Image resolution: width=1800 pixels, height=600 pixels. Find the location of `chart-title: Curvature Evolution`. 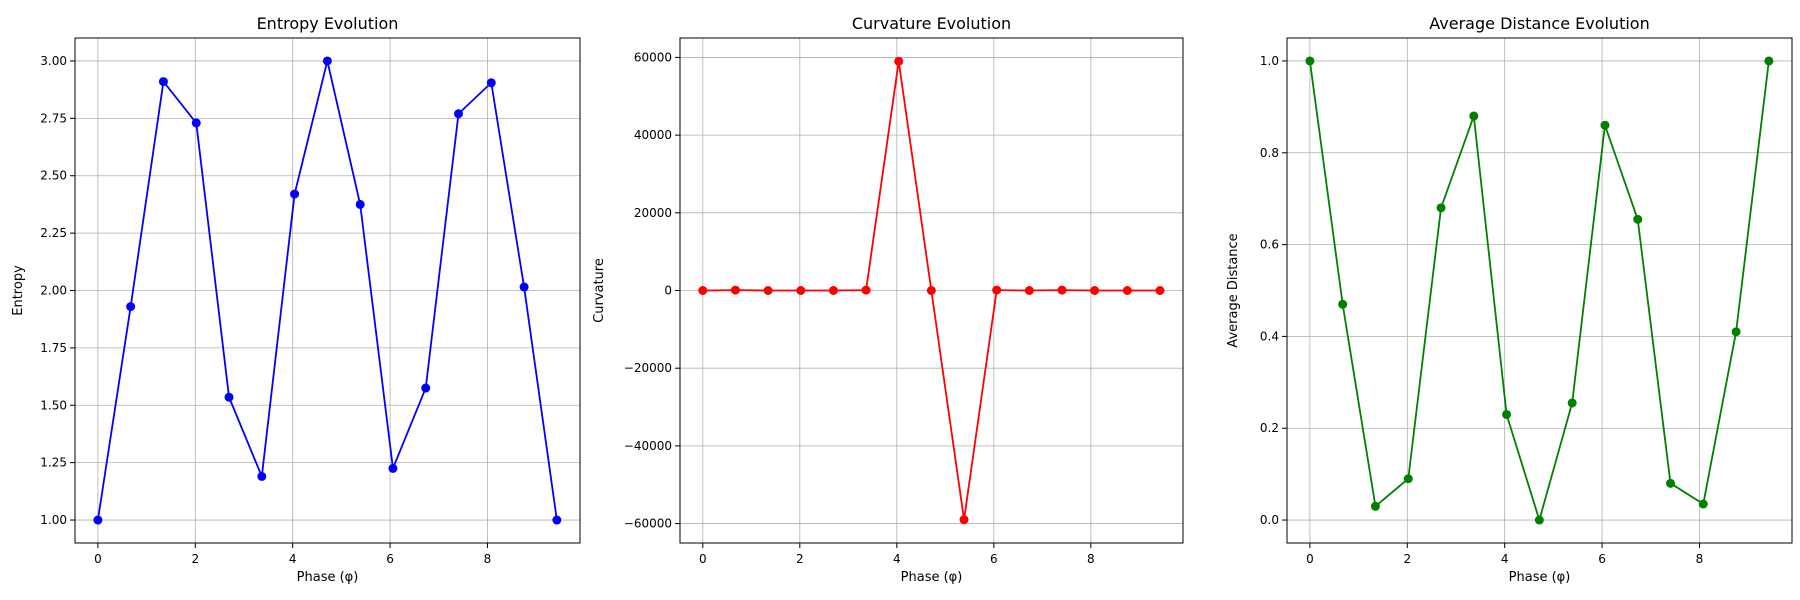

chart-title: Curvature Evolution is located at coordinates (931, 23).